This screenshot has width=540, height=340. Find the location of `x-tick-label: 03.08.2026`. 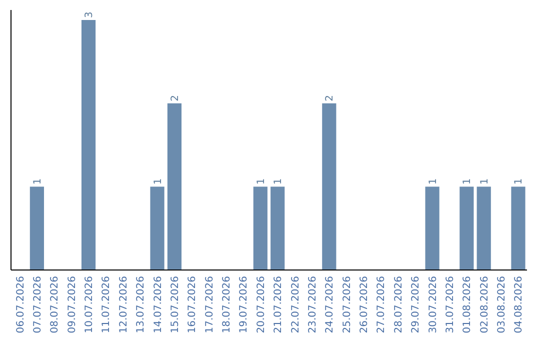

x-tick-label: 03.08.2026 is located at coordinates (502, 305).